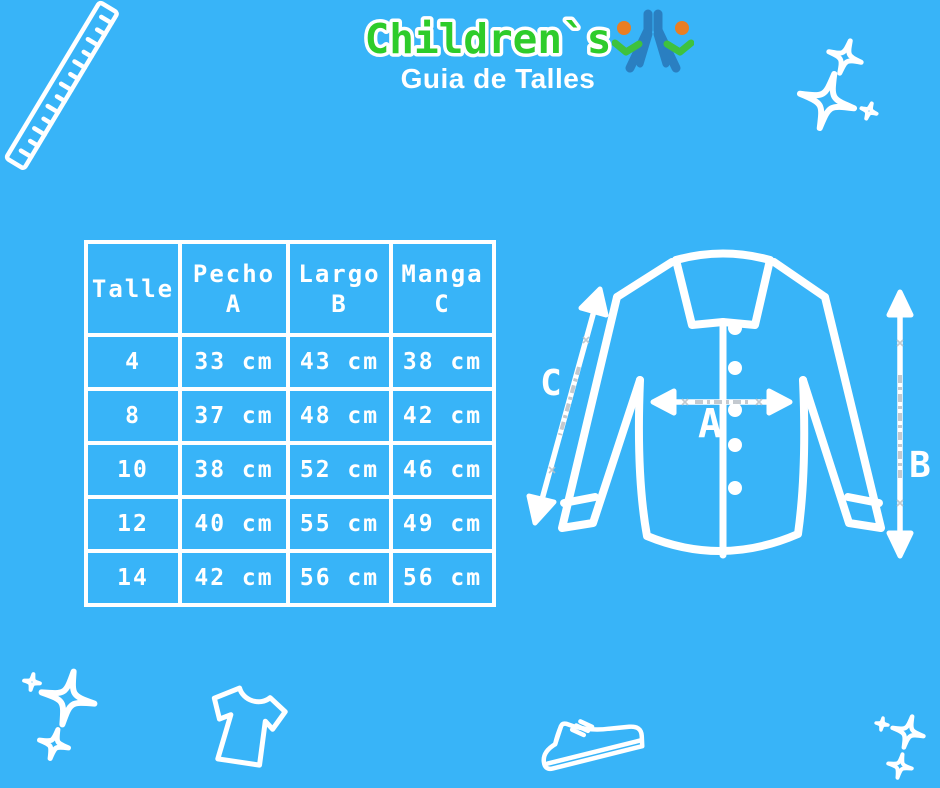 This screenshot has width=940, height=788. Describe the element at coordinates (442, 303) in the screenshot. I see `col-header-letter: C` at that location.